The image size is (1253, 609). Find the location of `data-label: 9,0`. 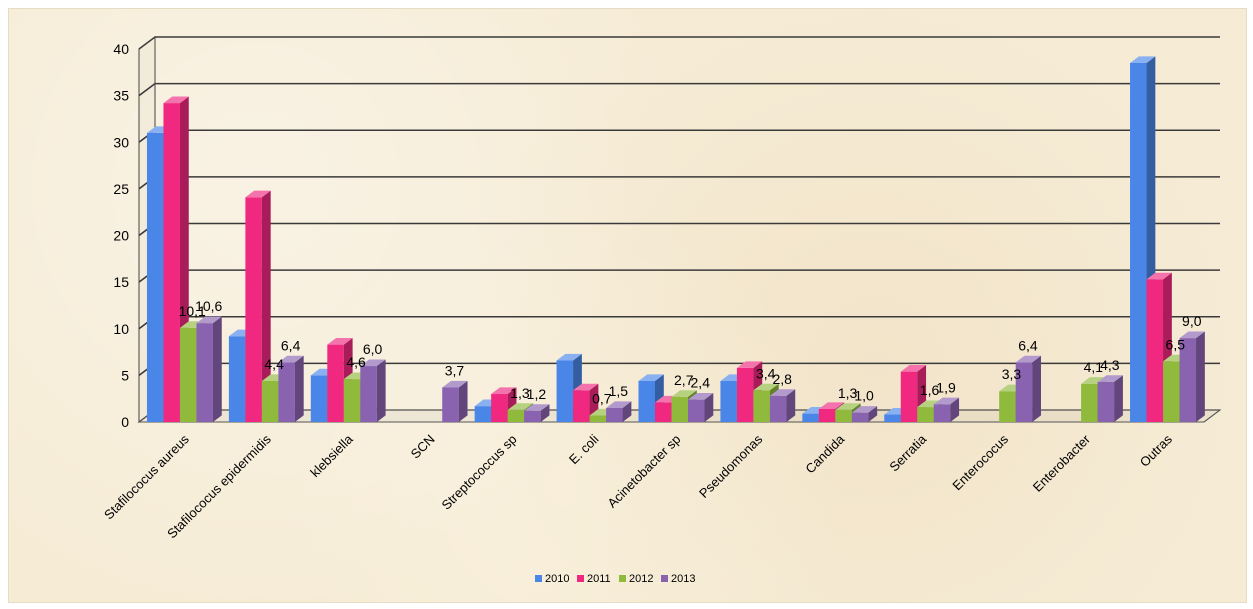

data-label: 9,0 is located at coordinates (1192, 321).